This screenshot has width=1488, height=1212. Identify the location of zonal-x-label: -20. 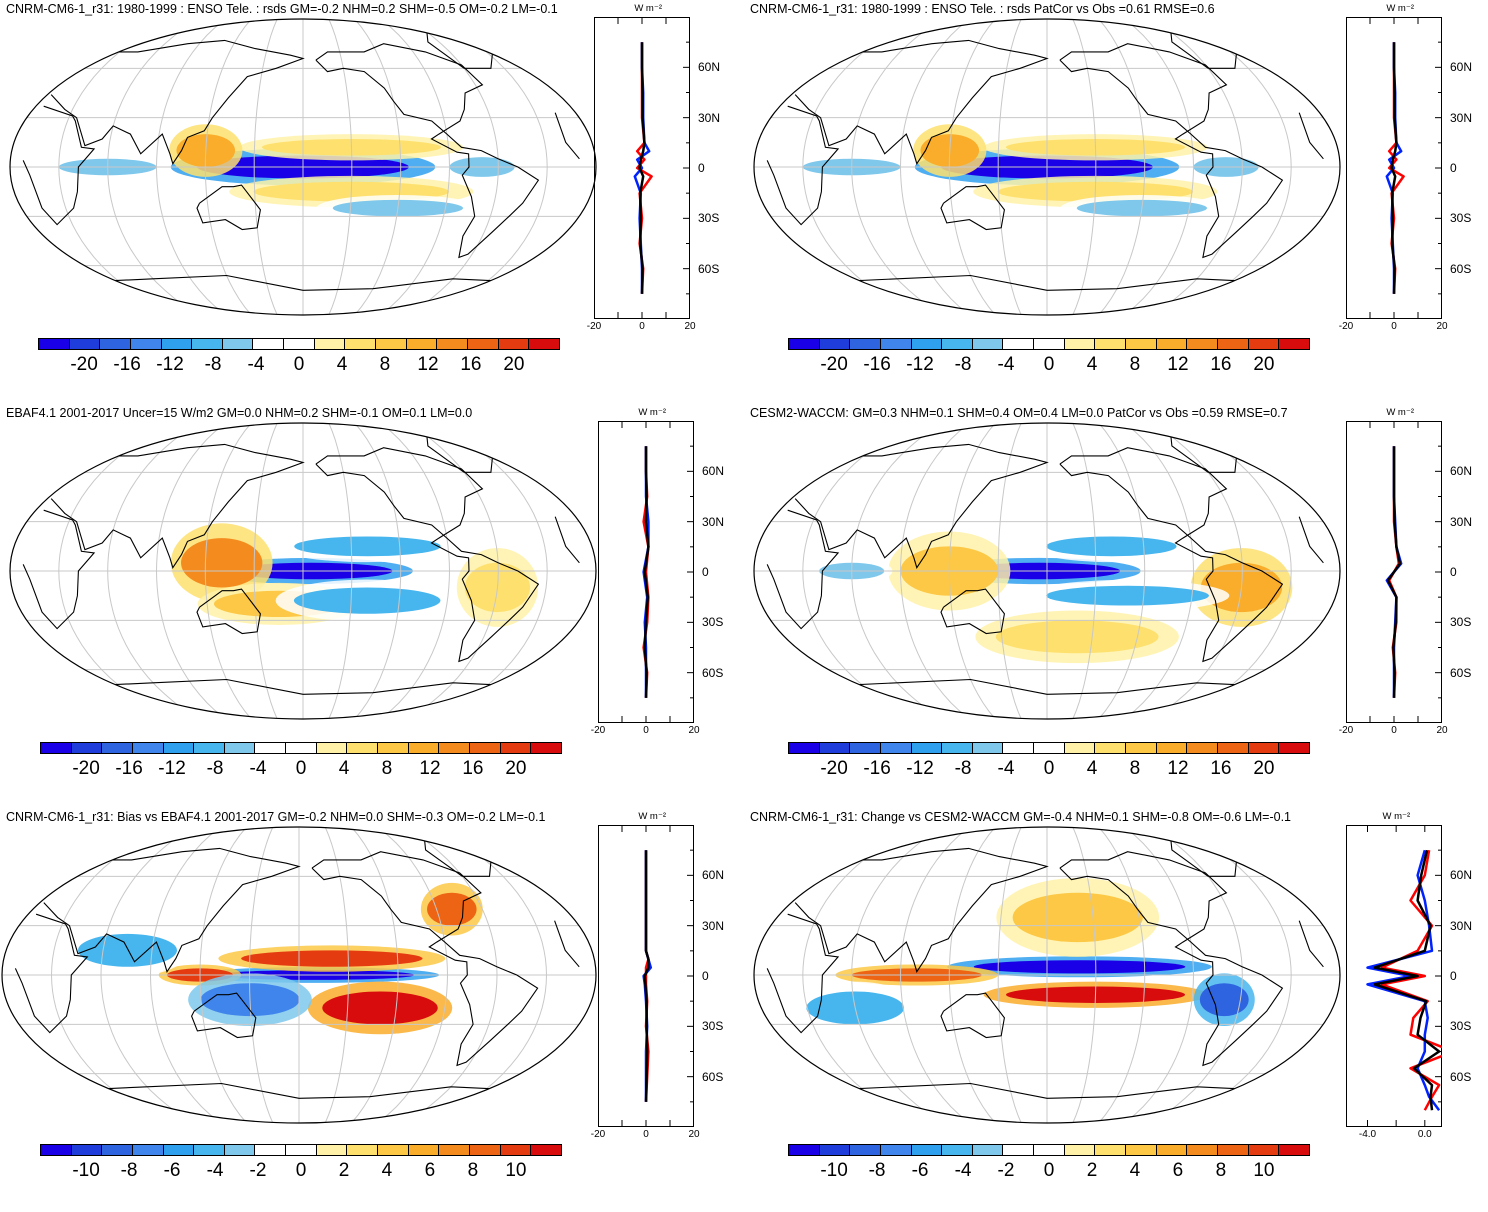
(594, 326).